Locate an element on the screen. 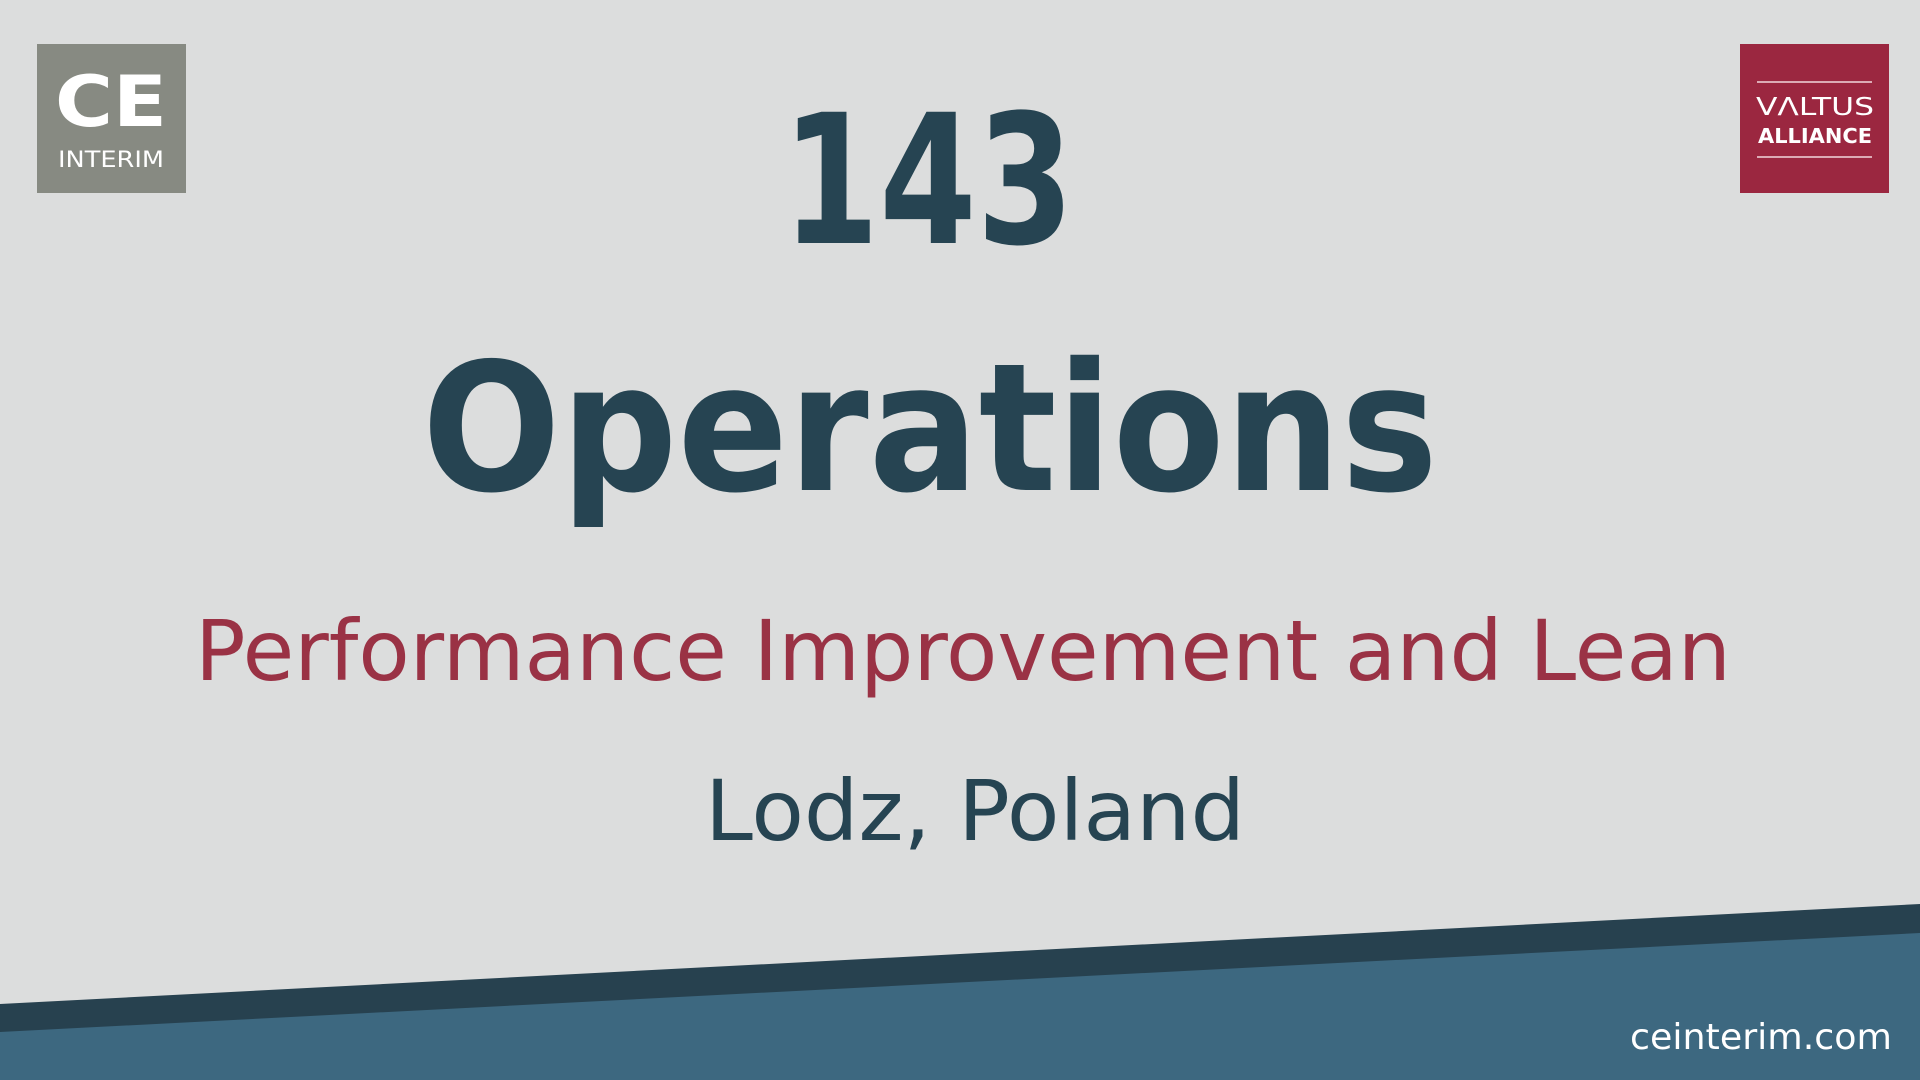 The height and width of the screenshot is (1080, 1920). website-link: ceinterim.com is located at coordinates (1761, 1037).